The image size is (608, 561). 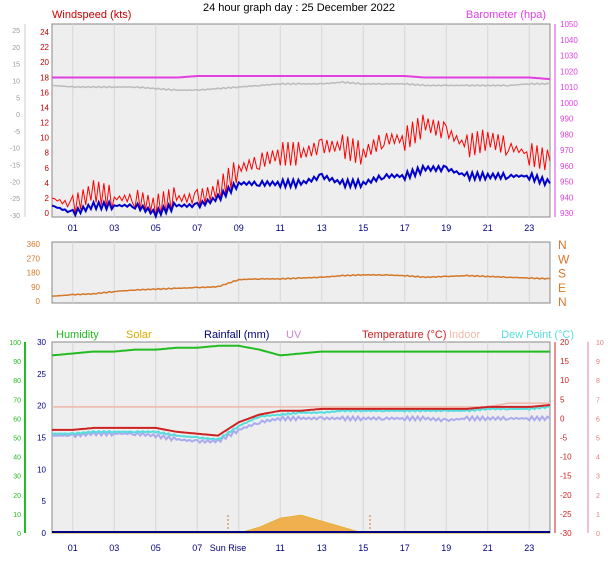 What do you see at coordinates (44, 77) in the screenshot?
I see `wind-tick-label: 18` at bounding box center [44, 77].